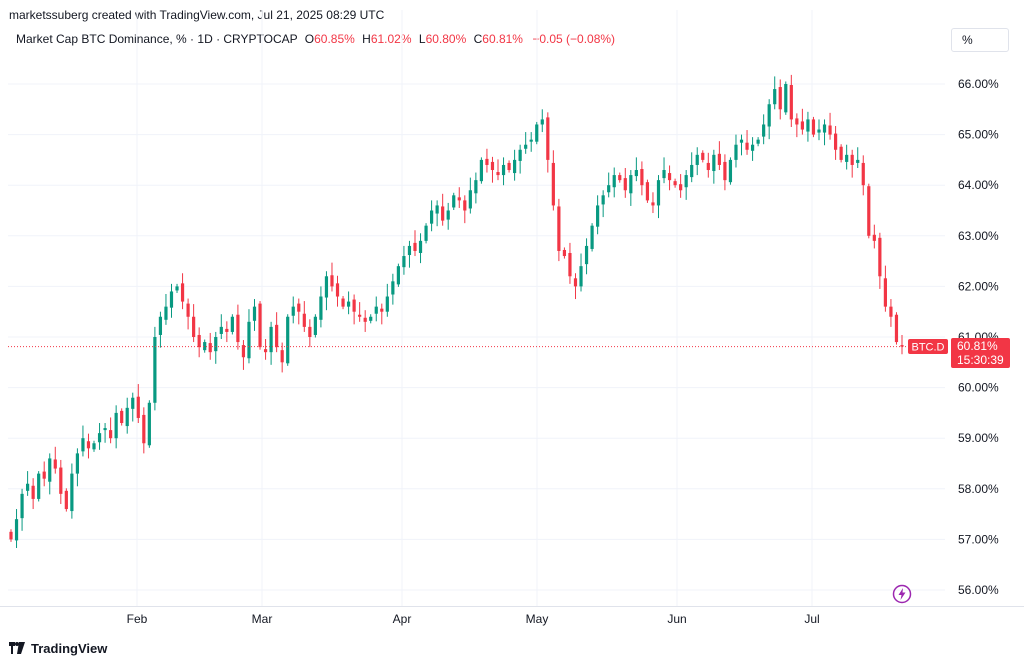  I want to click on price-tick-label: 59.00%, so click(978, 438).